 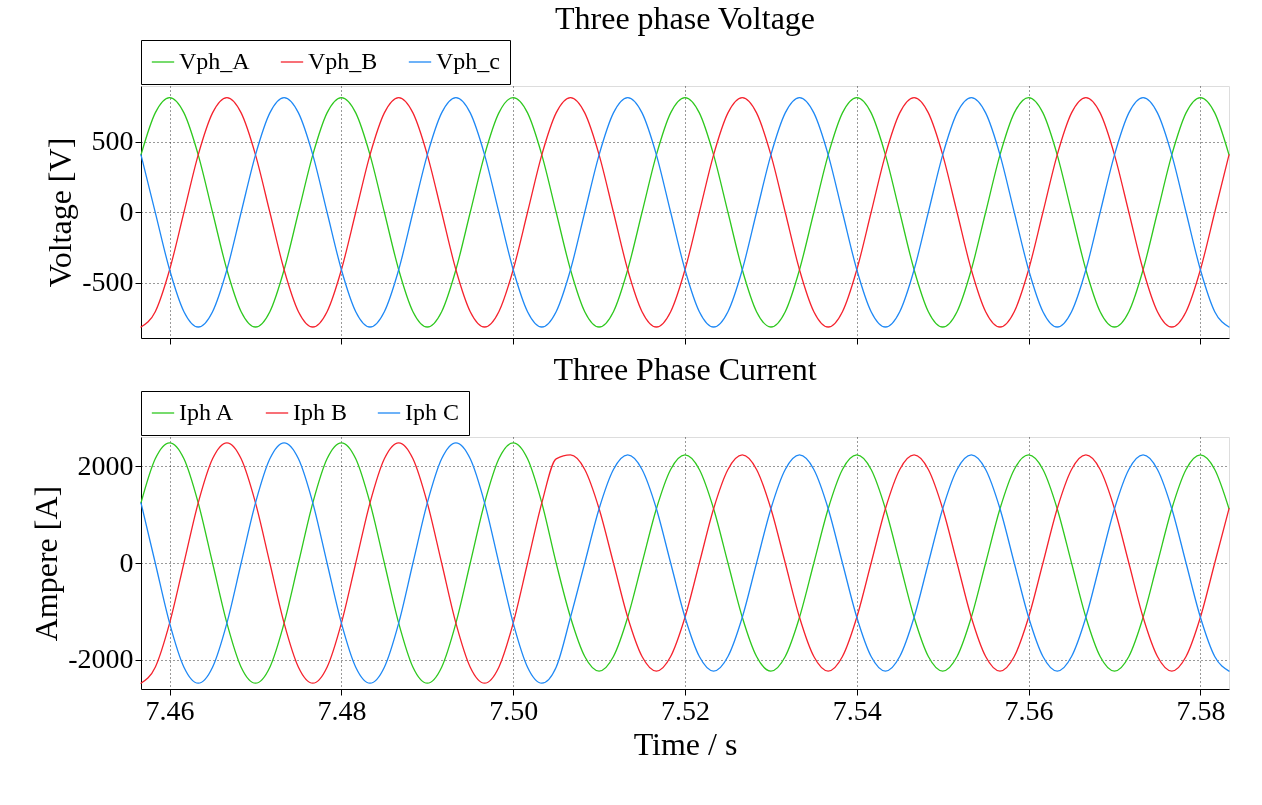 I want to click on x-tick-label: 7.52, so click(x=685, y=710).